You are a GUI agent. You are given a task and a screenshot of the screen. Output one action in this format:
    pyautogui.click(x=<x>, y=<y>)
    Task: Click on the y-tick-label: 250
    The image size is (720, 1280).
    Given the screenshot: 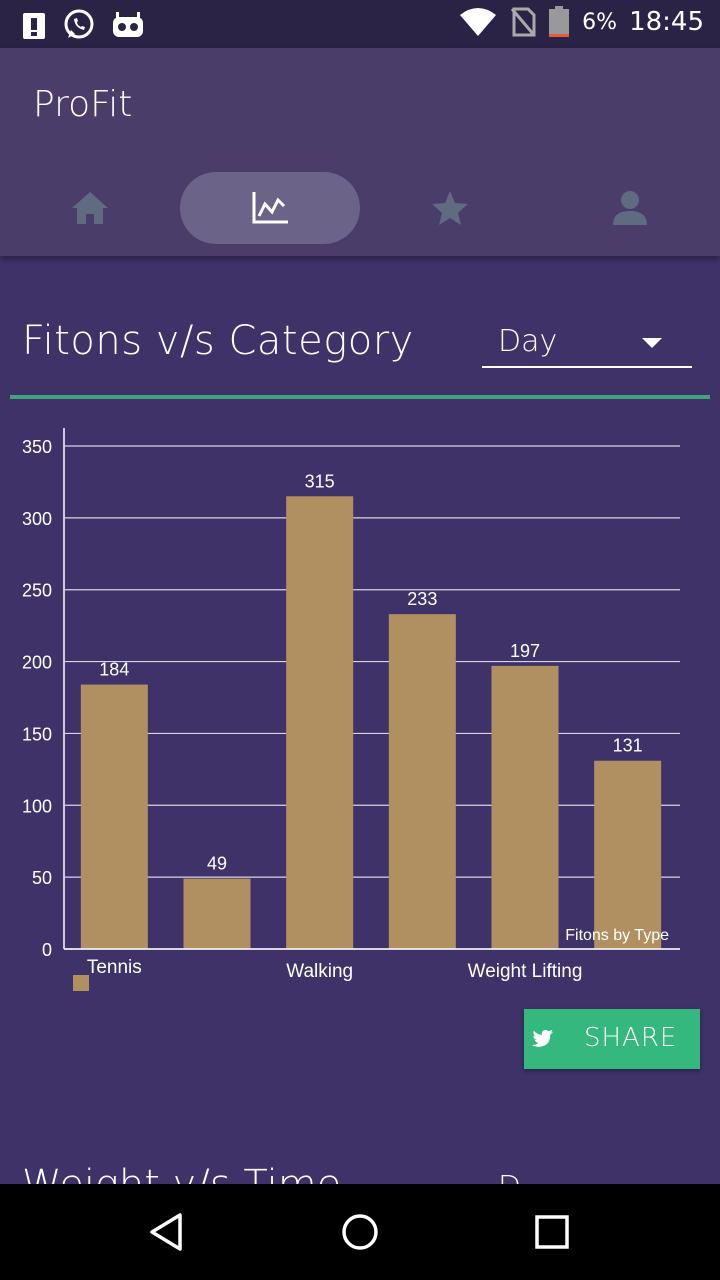 What is the action you would take?
    pyautogui.click(x=37, y=591)
    